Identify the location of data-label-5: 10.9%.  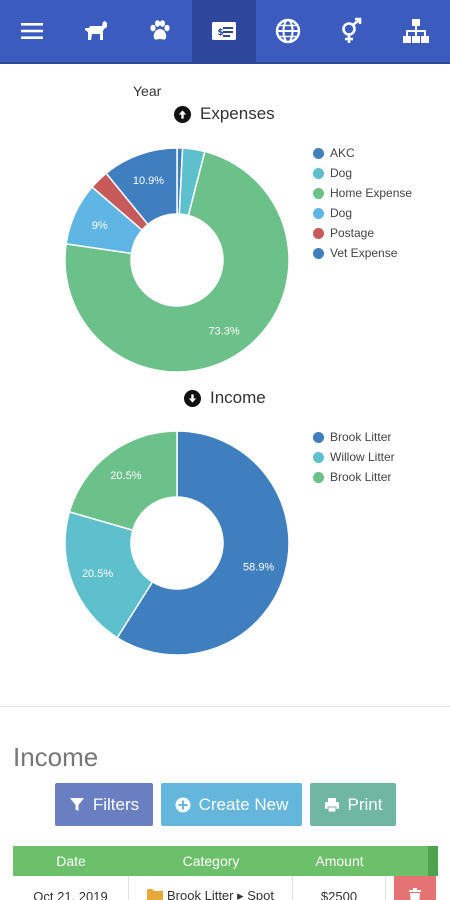
(148, 181).